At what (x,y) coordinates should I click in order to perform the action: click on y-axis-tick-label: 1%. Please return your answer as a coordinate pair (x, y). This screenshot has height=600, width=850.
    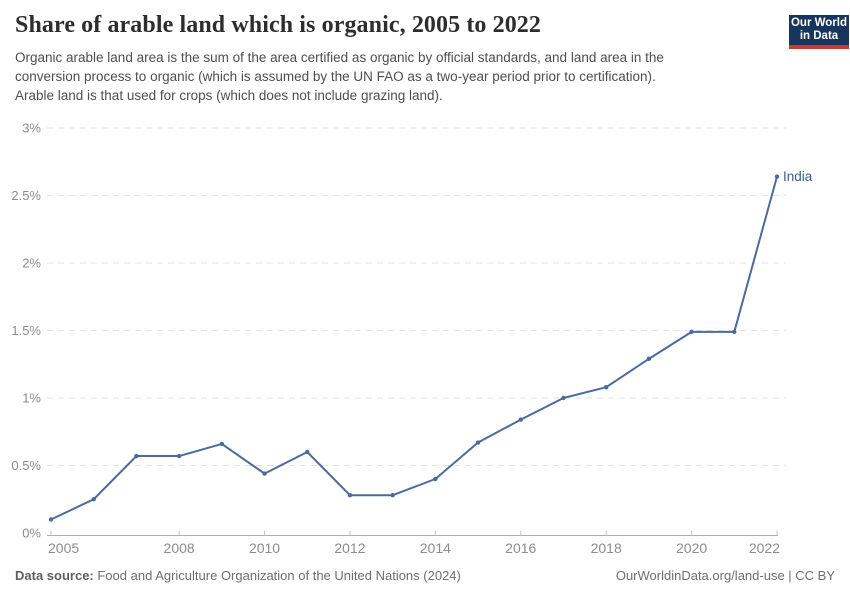
    Looking at the image, I should click on (31, 398).